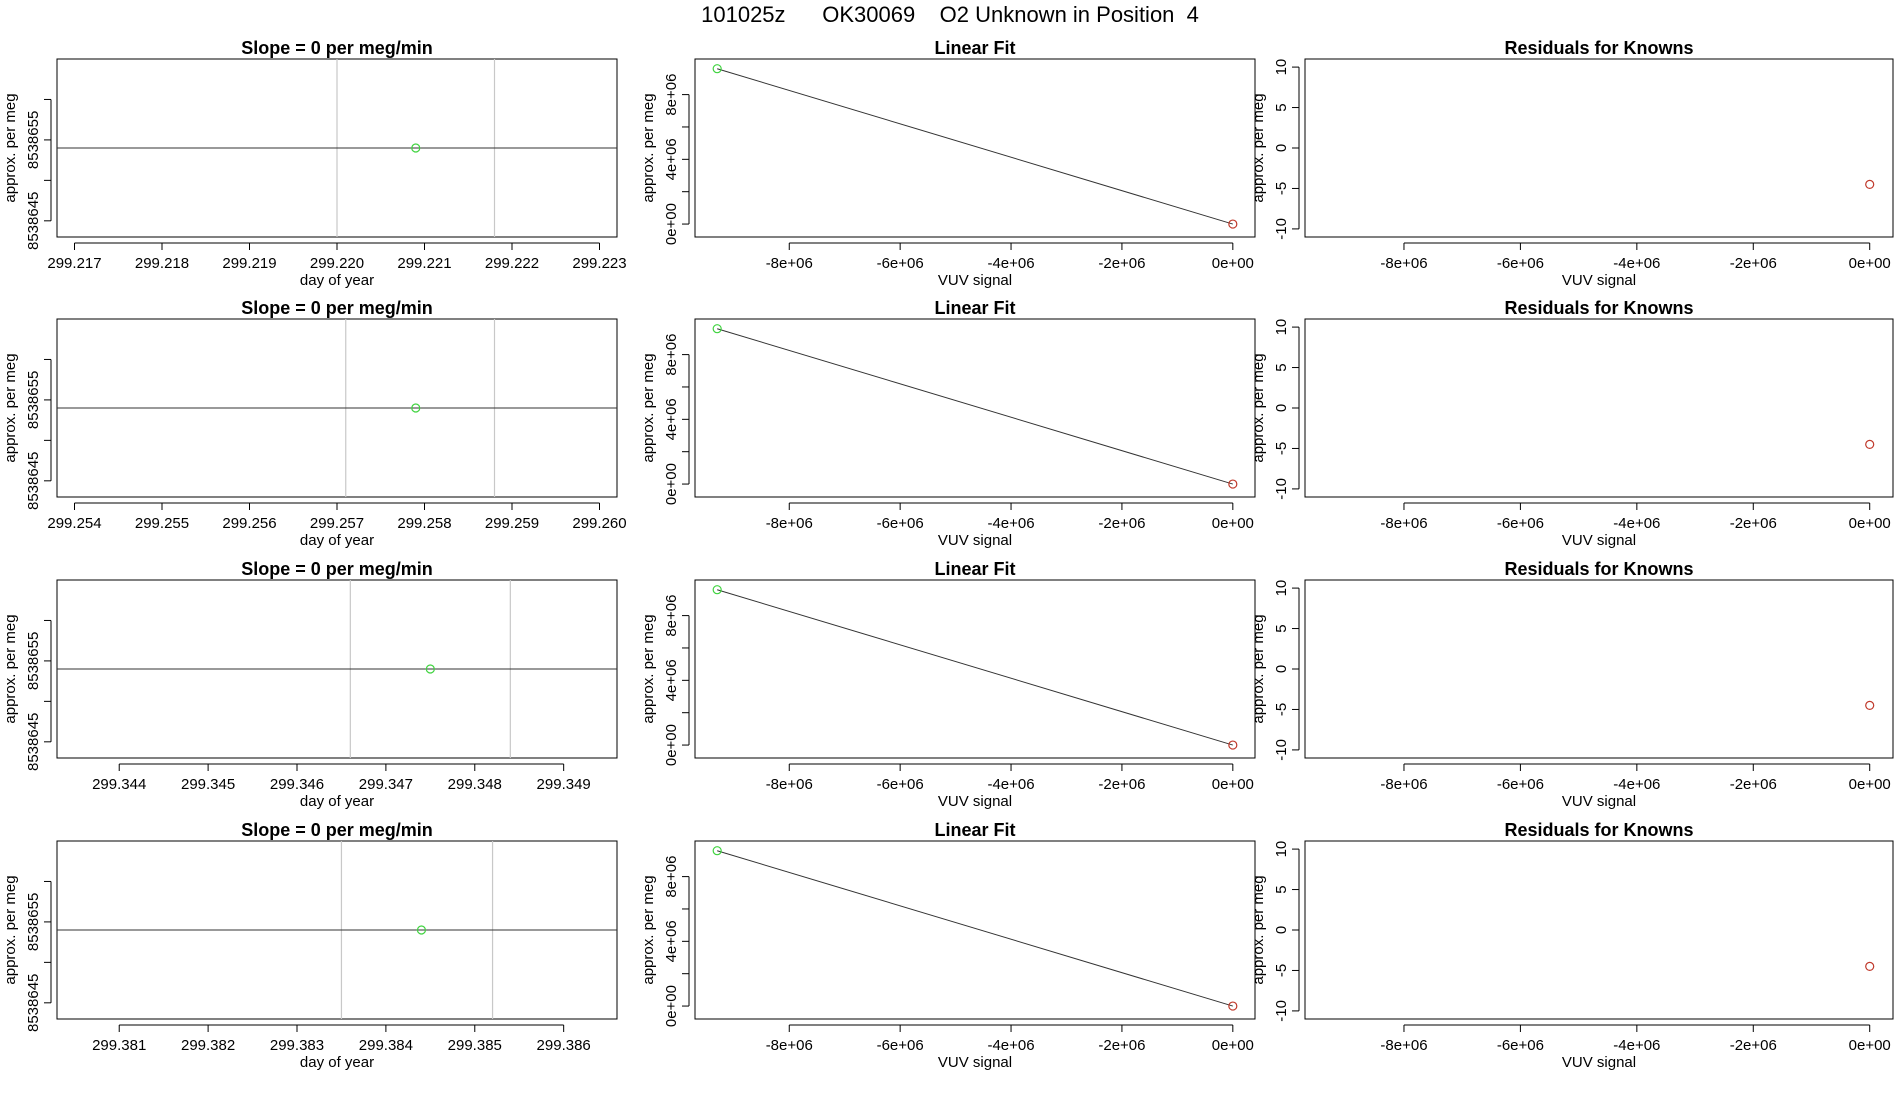 The image size is (1900, 1100). What do you see at coordinates (599, 523) in the screenshot?
I see `x-tick-label: 299.260` at bounding box center [599, 523].